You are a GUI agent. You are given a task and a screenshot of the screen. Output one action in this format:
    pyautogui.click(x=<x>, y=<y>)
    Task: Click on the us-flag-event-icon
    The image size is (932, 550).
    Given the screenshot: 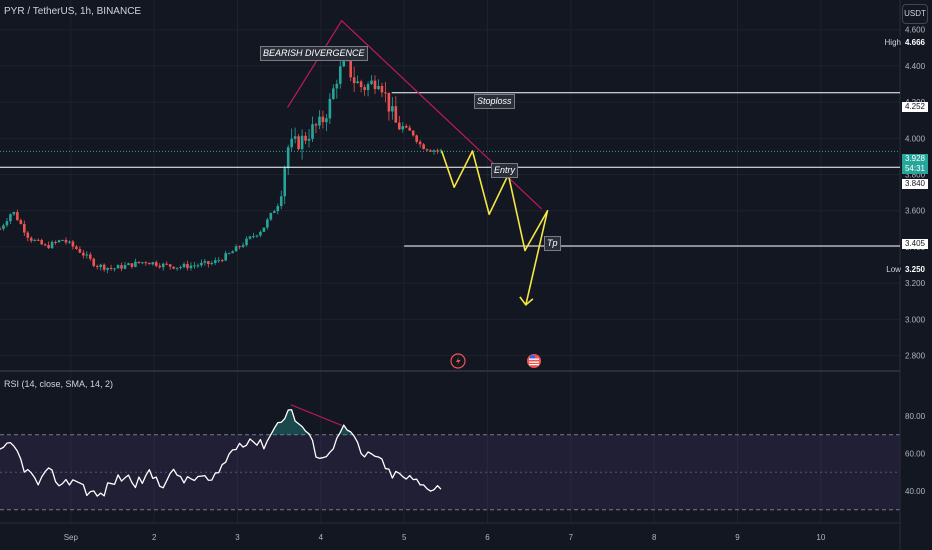 What is the action you would take?
    pyautogui.click(x=534, y=361)
    